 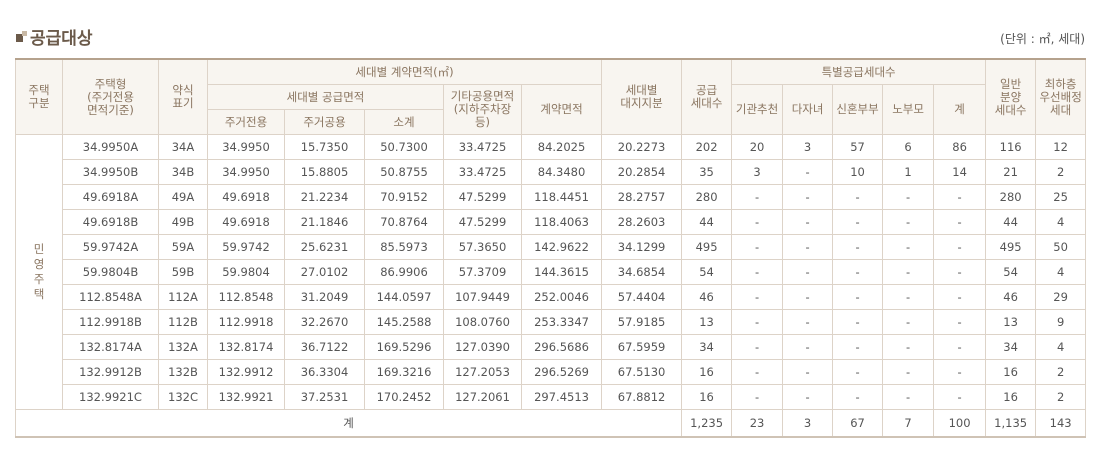 What do you see at coordinates (707, 423) in the screenshot?
I see `total-cell: 1,235` at bounding box center [707, 423].